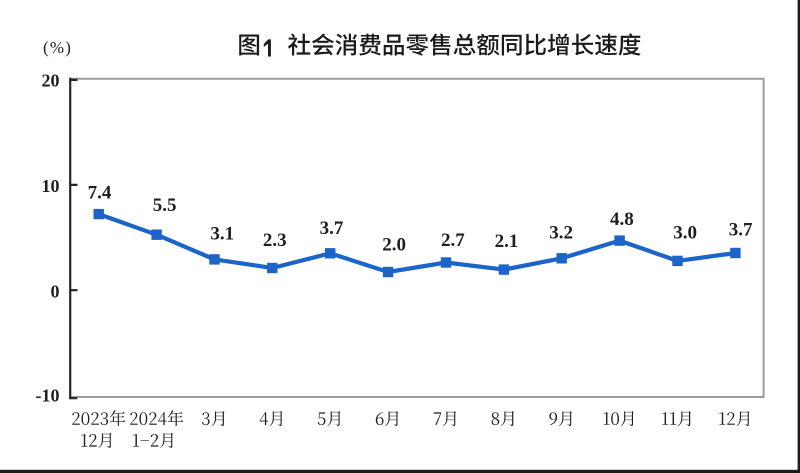 Image resolution: width=800 pixels, height=473 pixels. Describe the element at coordinates (507, 241) in the screenshot. I see `svg-text: 2.1` at that location.